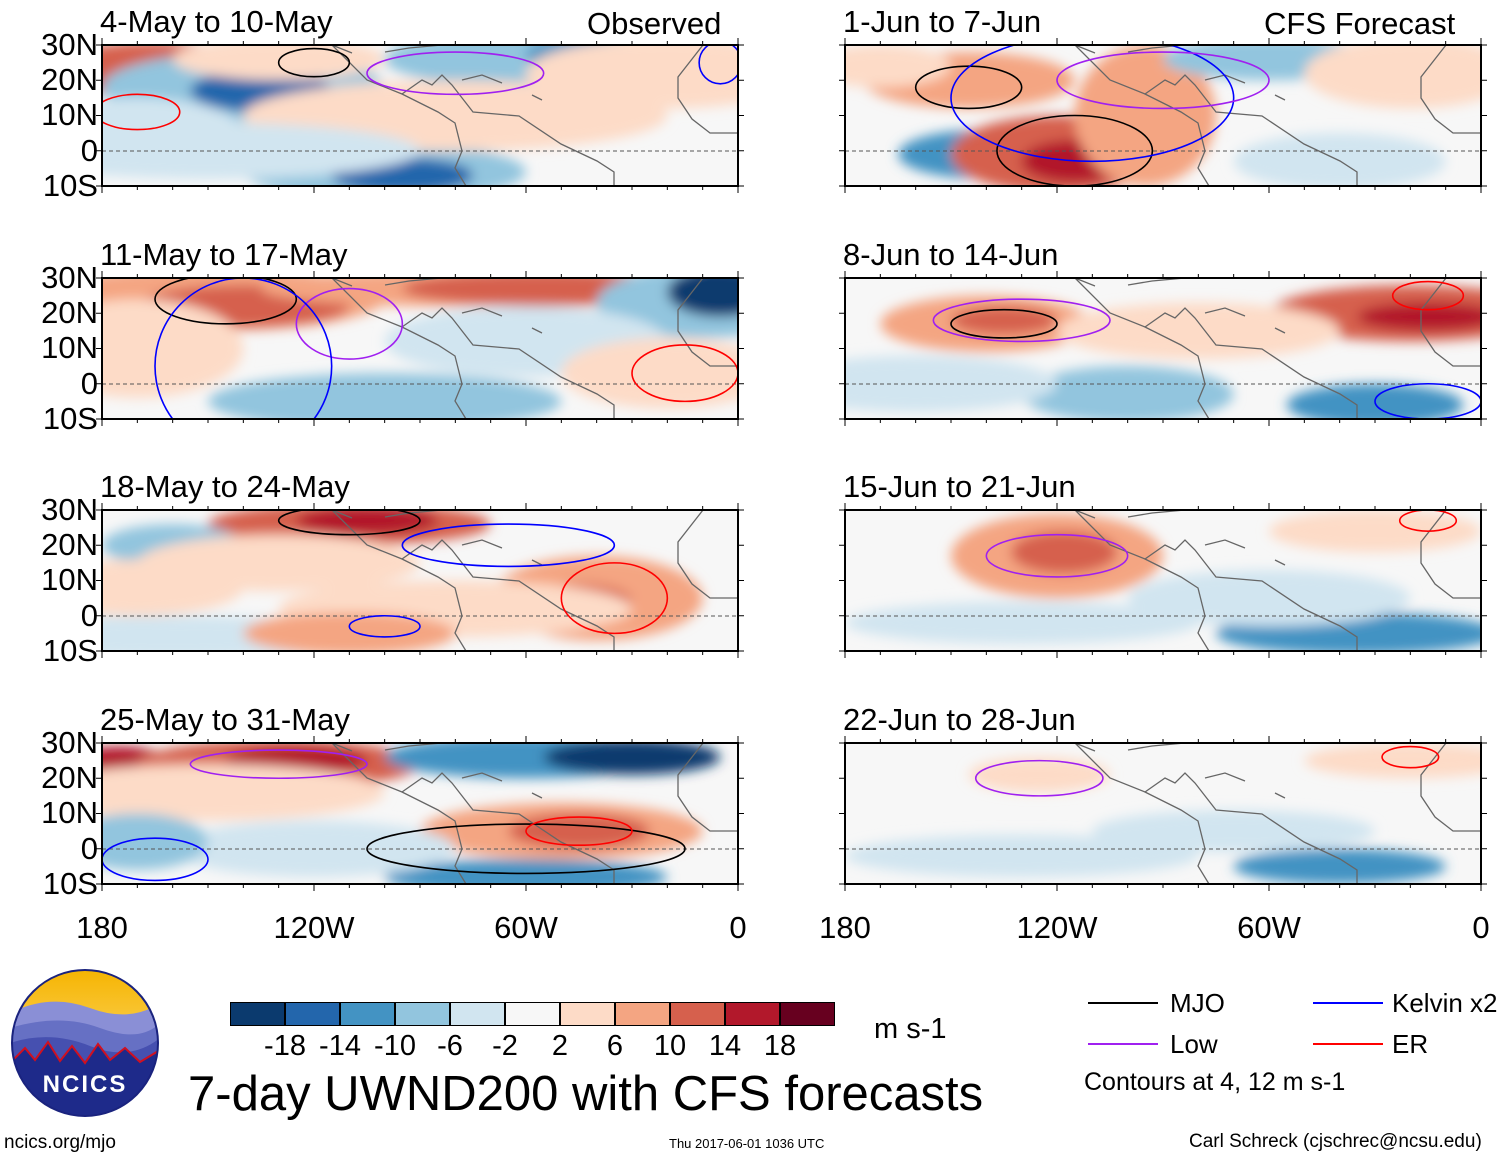  Describe the element at coordinates (1348, 1044) in the screenshot. I see `legend-line-er` at that location.